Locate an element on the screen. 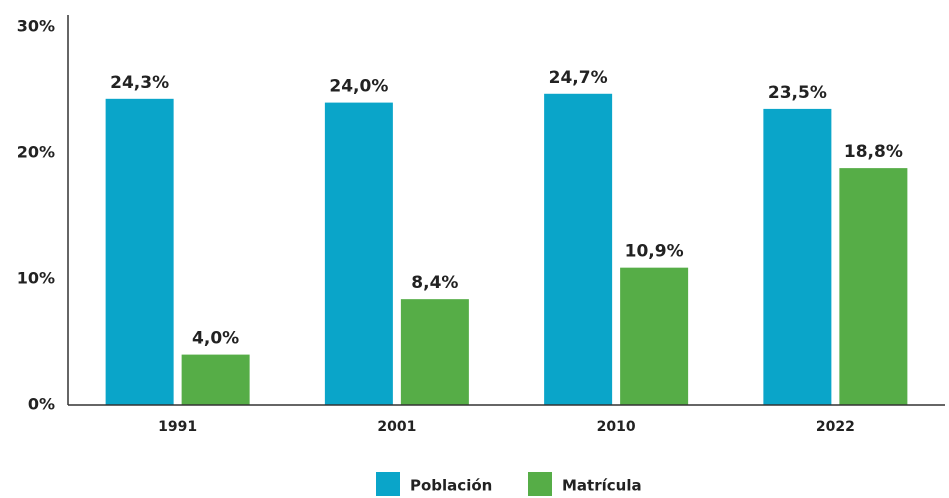 The image size is (949, 498). x-tick-label: 2001 is located at coordinates (396, 427).